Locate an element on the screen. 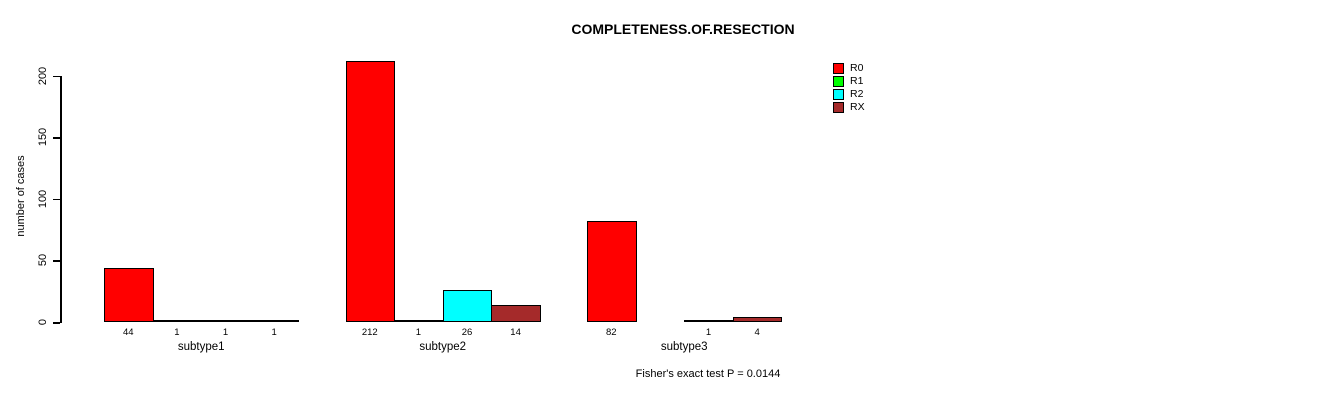 This screenshot has height=400, width=1340. bar-value-label: 82 is located at coordinates (611, 332).